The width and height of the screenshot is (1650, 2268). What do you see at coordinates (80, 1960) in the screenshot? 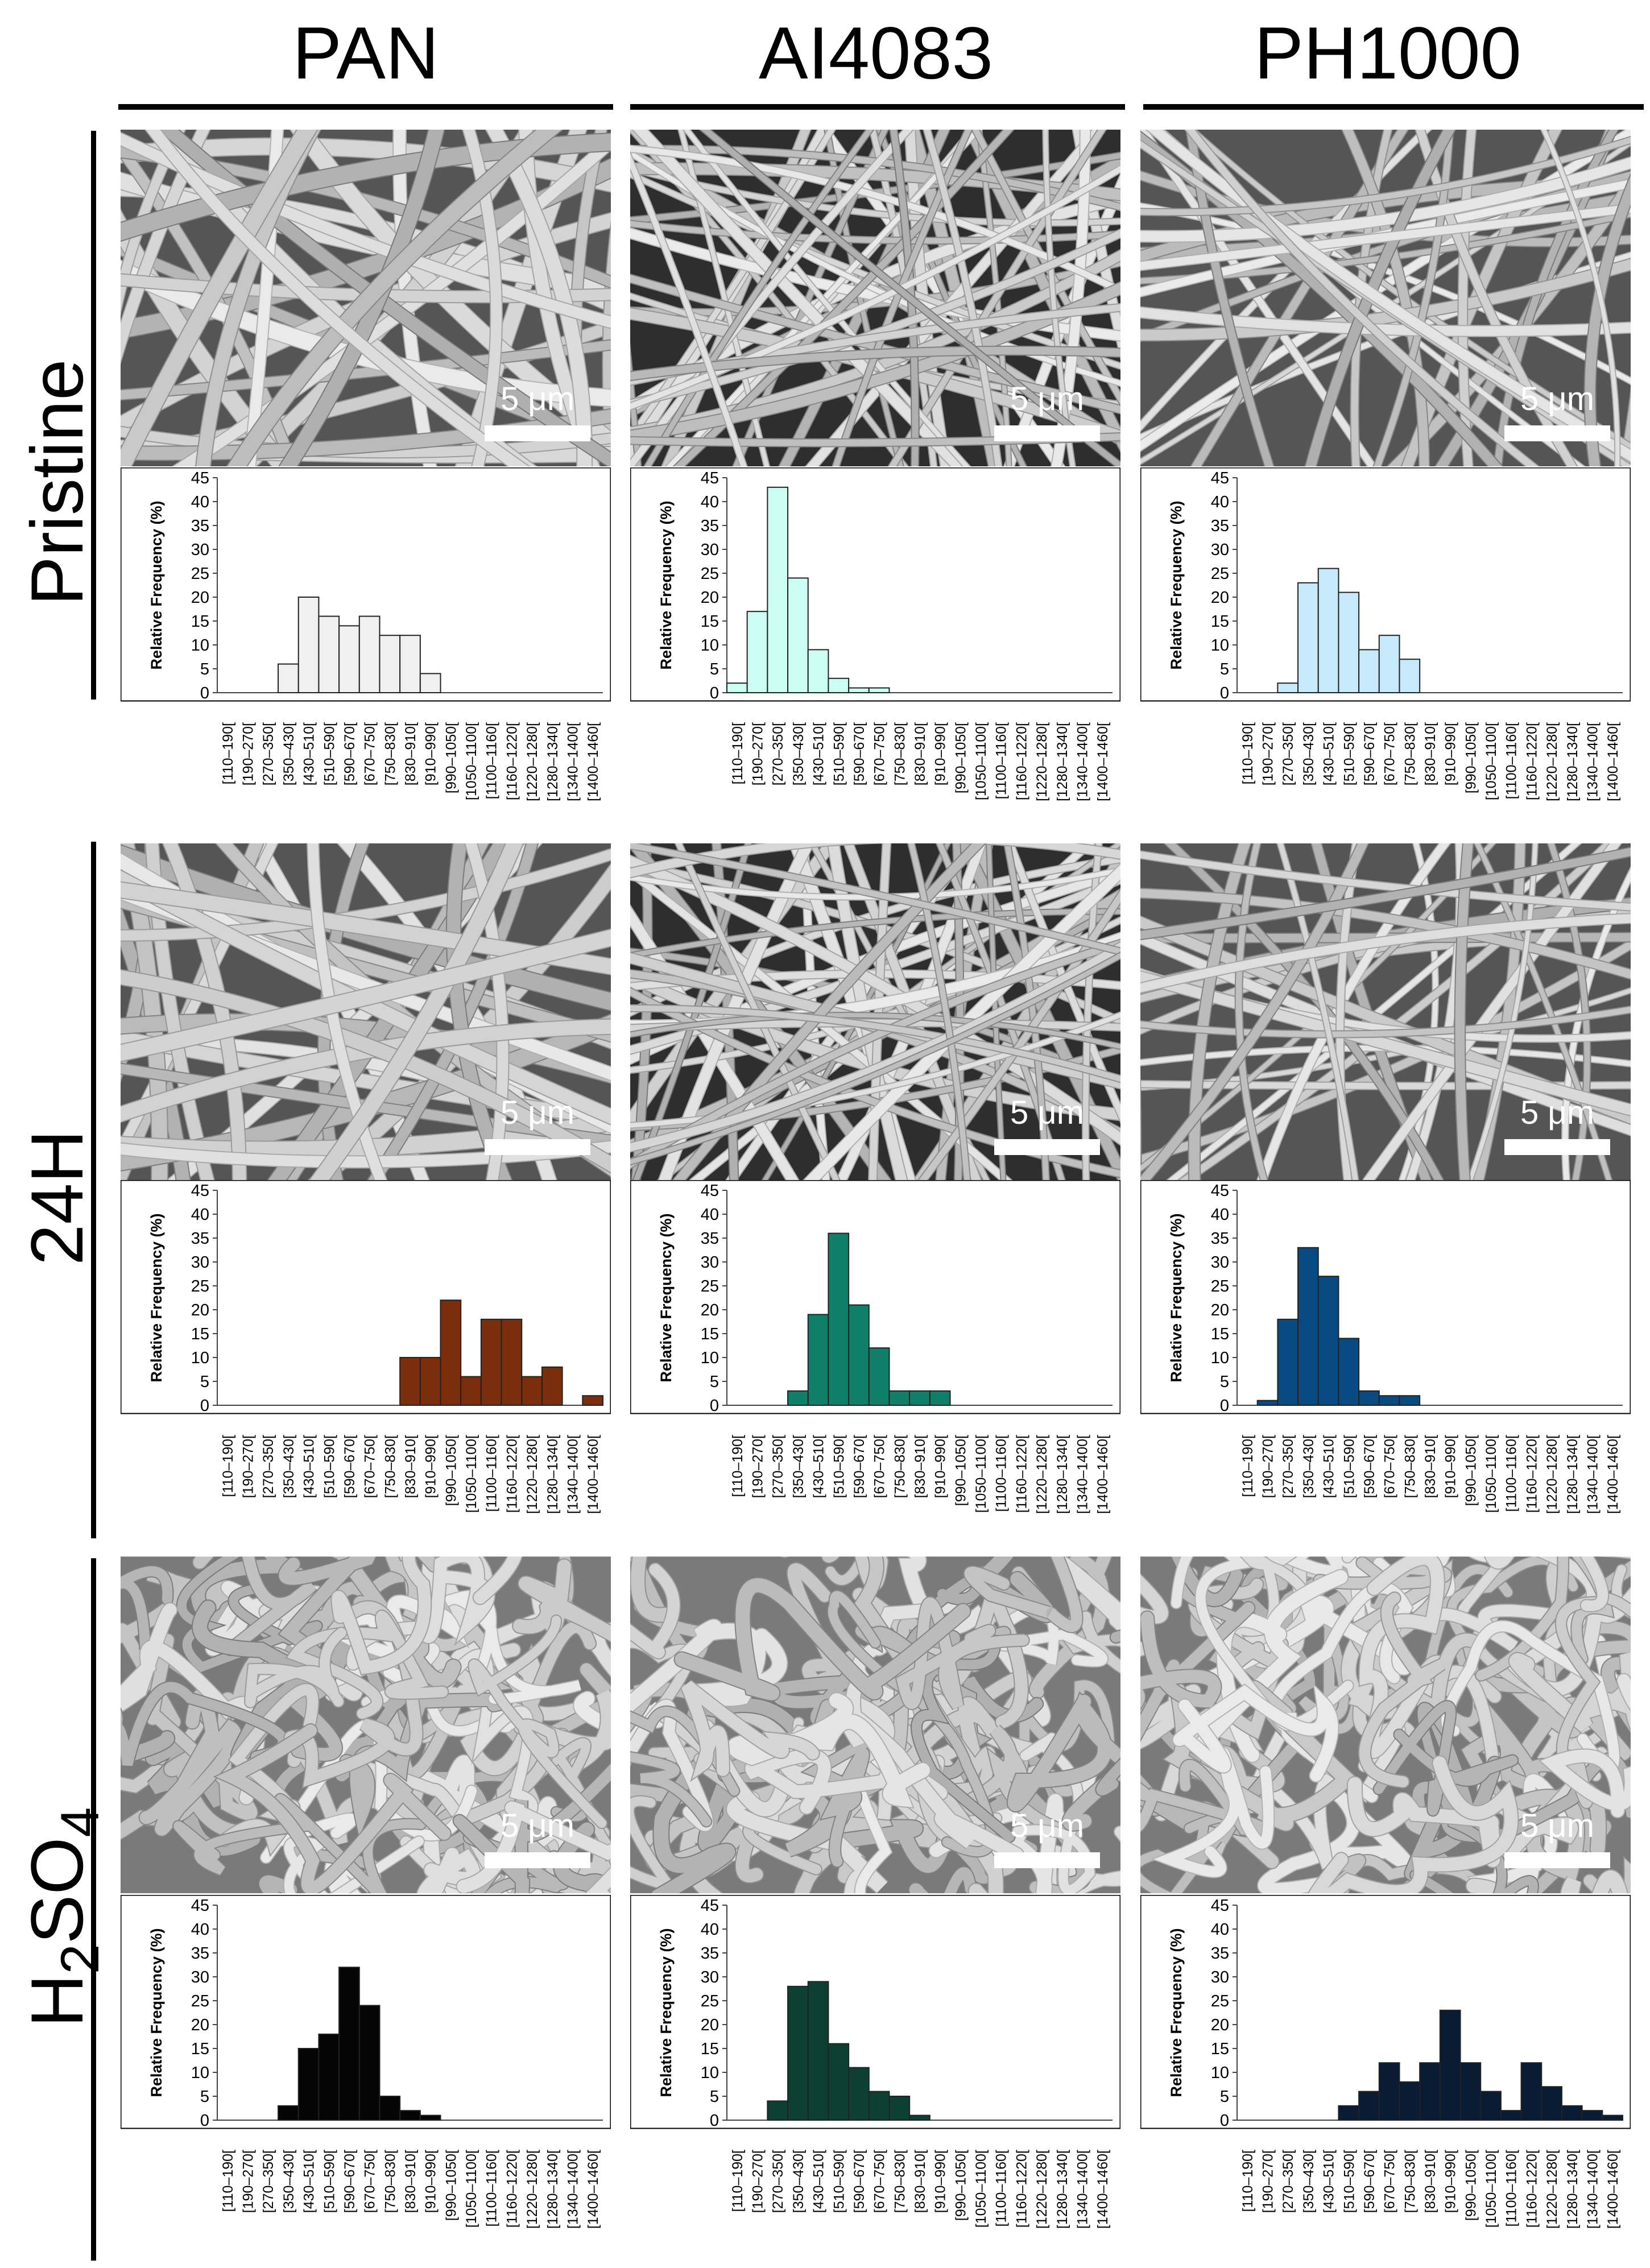
I see `row-title-h2so4-sub2: 2` at bounding box center [80, 1960].